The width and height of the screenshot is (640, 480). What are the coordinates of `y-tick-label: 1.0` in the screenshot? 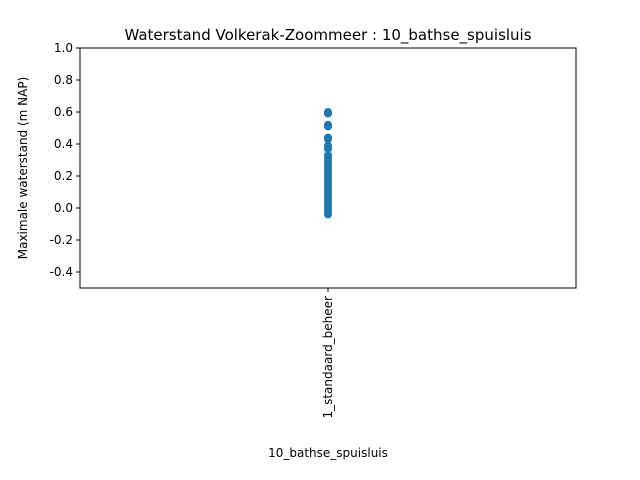 It's located at (63, 48).